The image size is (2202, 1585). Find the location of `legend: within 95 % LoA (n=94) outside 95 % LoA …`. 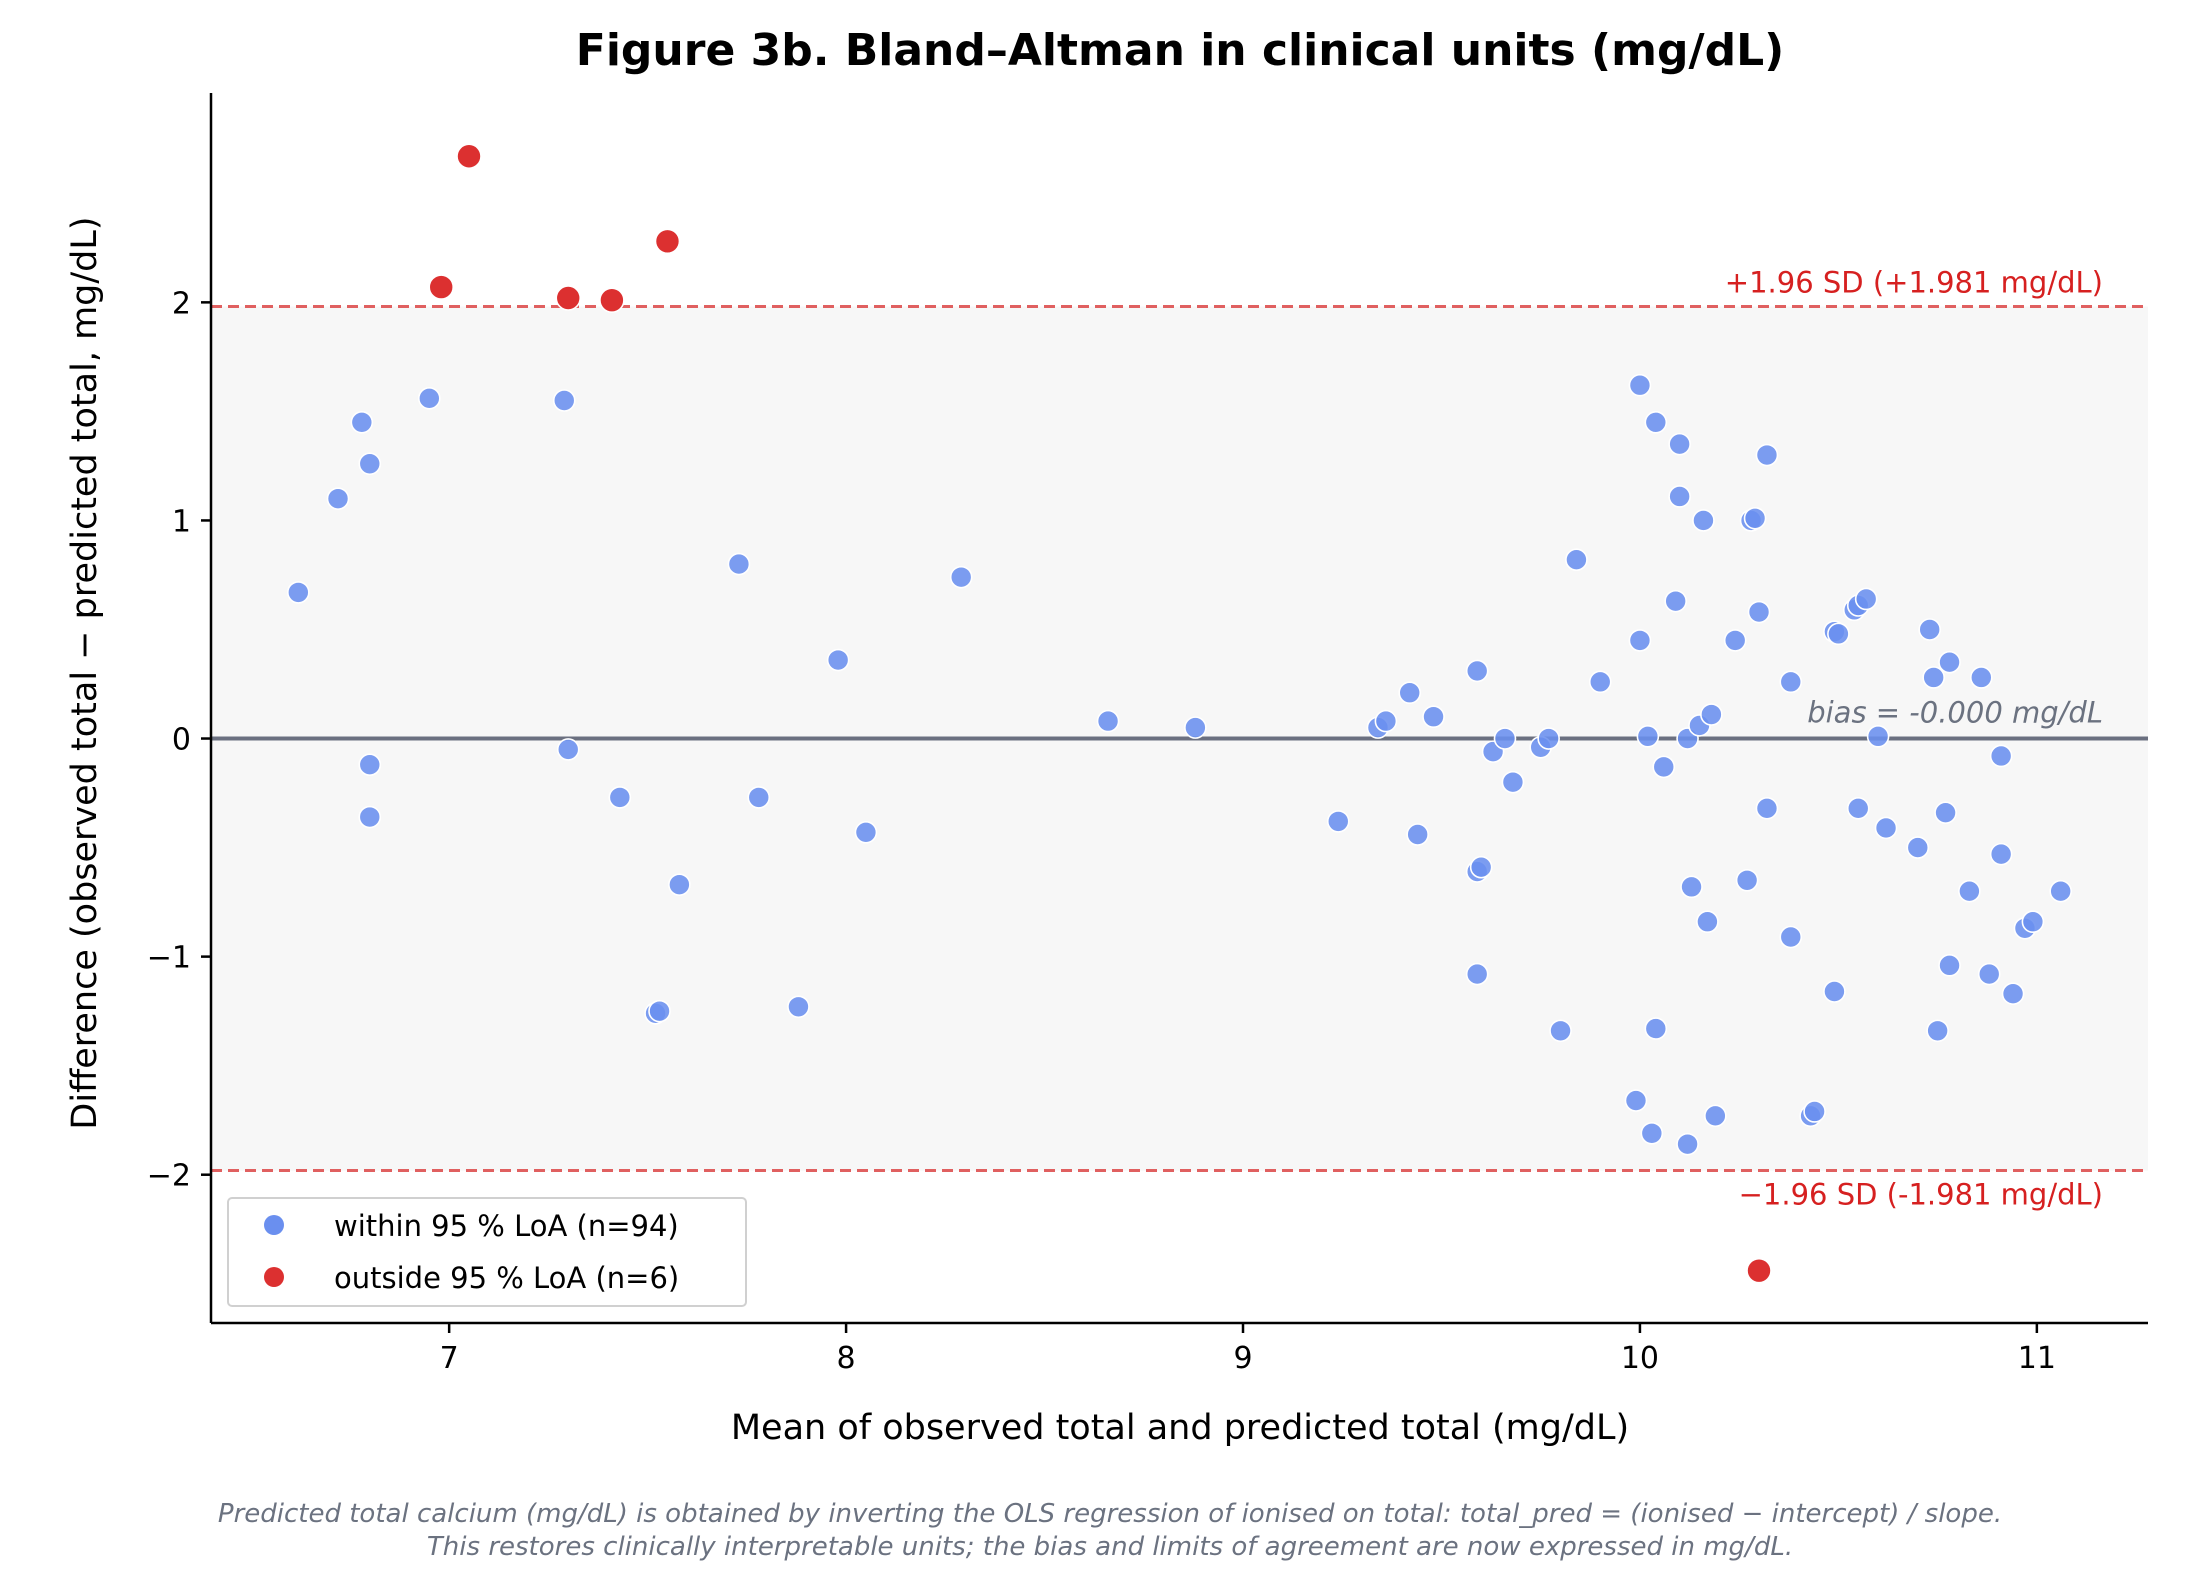

legend: within 95 % LoA (n=94) outside 95 % LoA … is located at coordinates (487, 1252).